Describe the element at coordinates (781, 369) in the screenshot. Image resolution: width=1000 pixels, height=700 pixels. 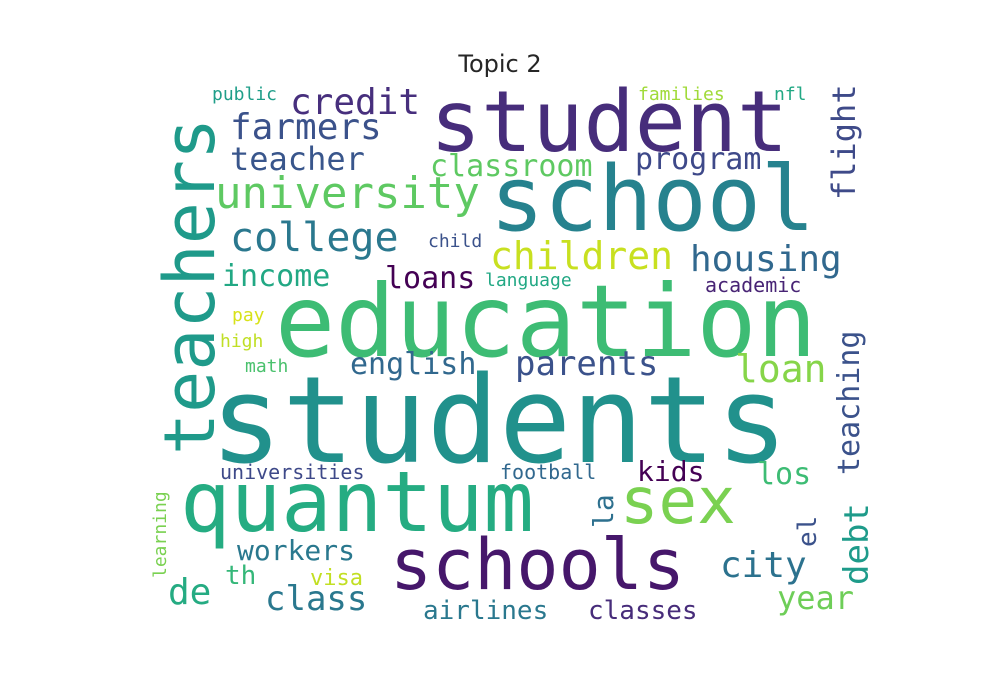
I see `word-loan: loan` at that location.